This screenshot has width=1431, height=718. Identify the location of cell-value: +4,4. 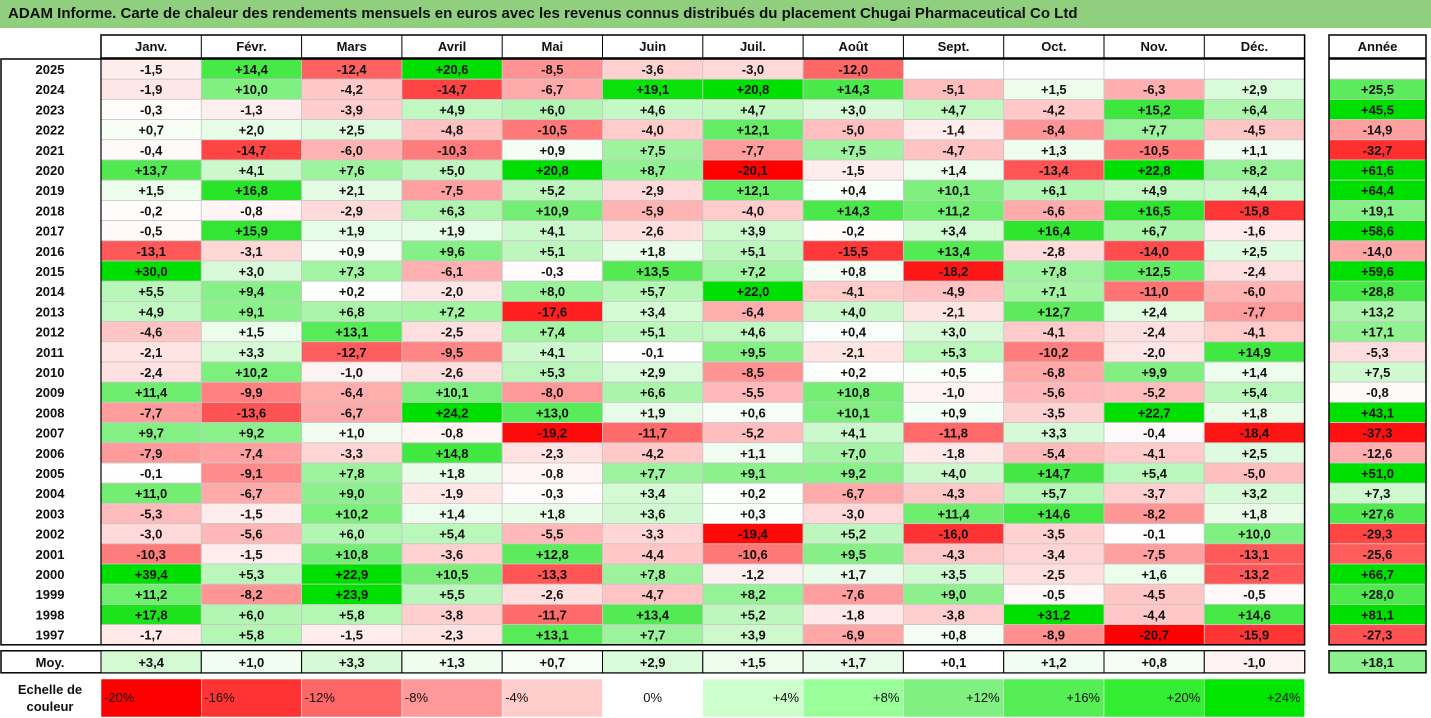
(1255, 190).